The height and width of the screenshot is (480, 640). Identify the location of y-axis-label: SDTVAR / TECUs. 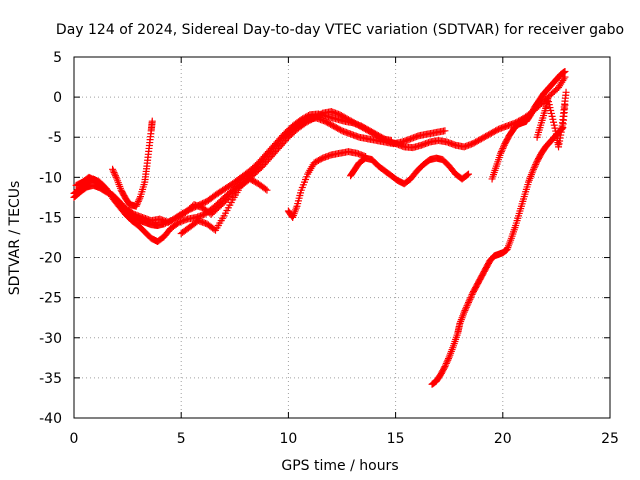
(15, 238).